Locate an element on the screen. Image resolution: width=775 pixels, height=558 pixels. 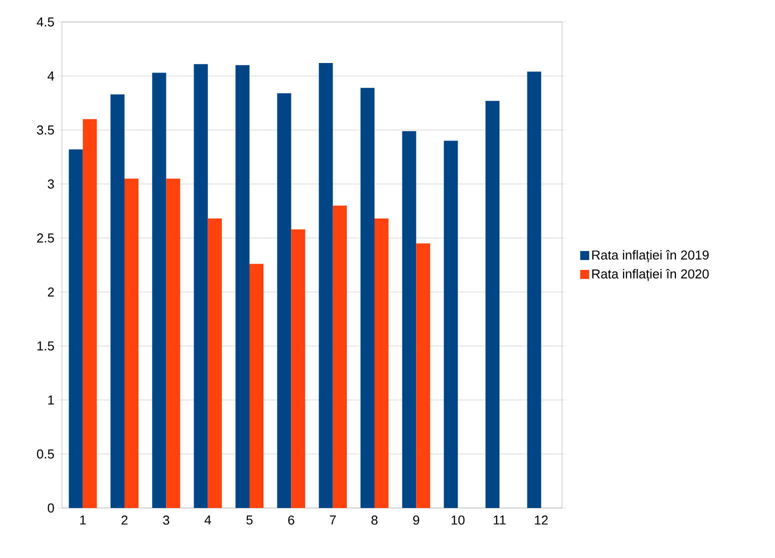
x-tick-label: 10 is located at coordinates (458, 520).